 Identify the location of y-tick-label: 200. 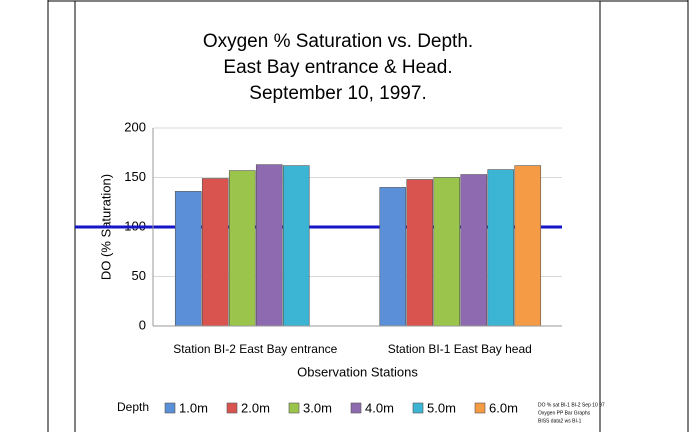
(135, 126).